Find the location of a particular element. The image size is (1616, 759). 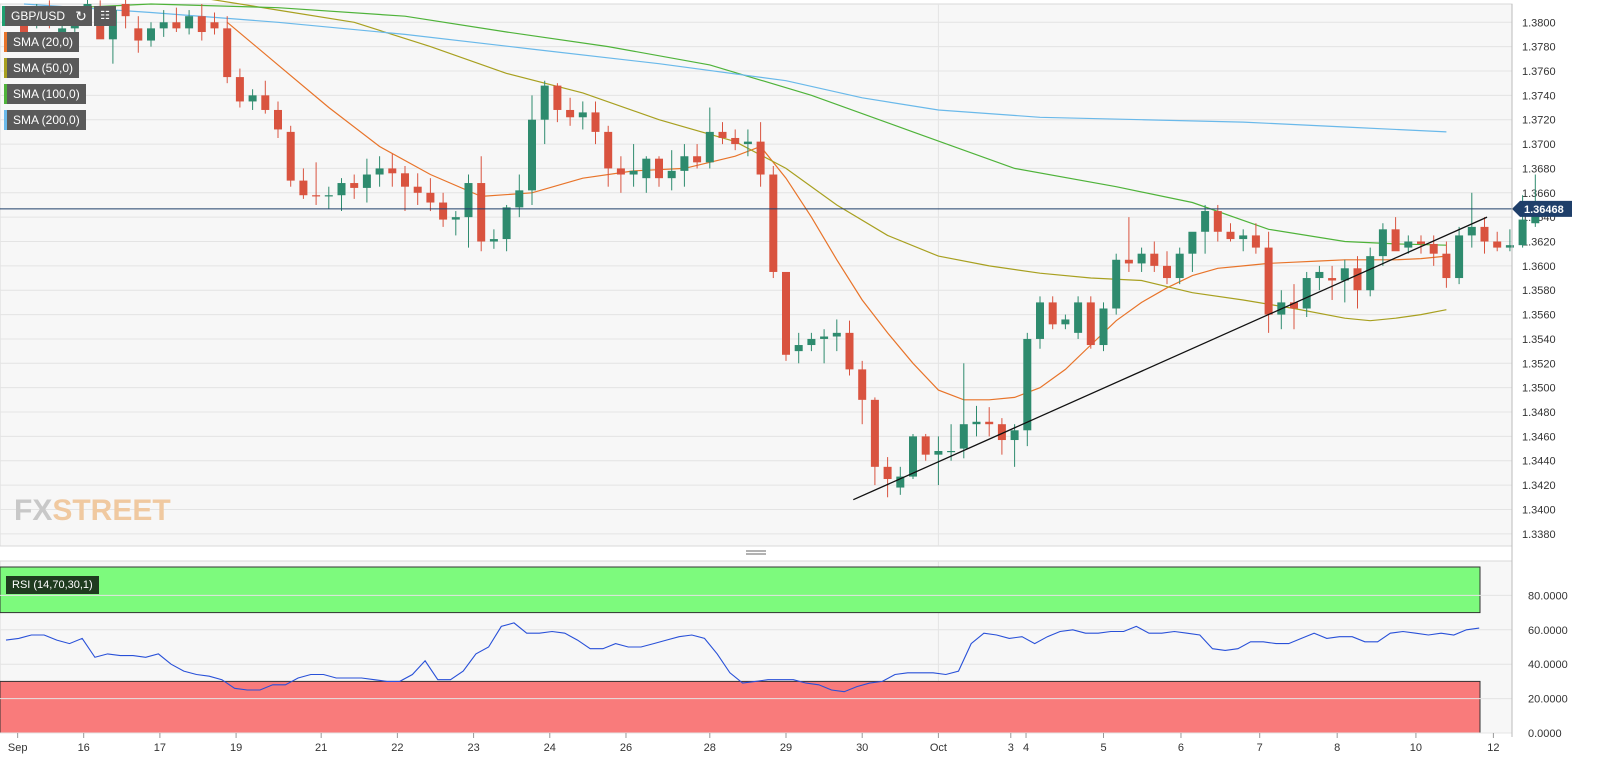

x-tick-label: 6 is located at coordinates (1181, 748).